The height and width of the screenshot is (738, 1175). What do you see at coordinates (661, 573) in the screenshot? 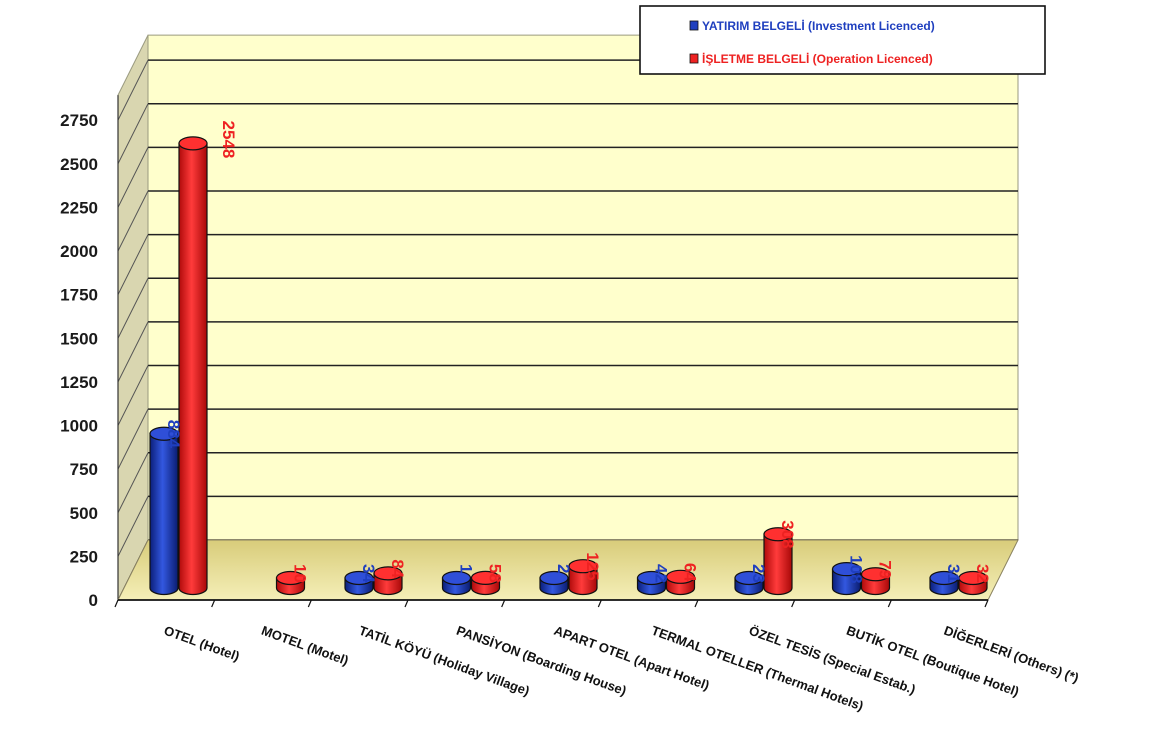
I see `data-label: 42` at bounding box center [661, 573].